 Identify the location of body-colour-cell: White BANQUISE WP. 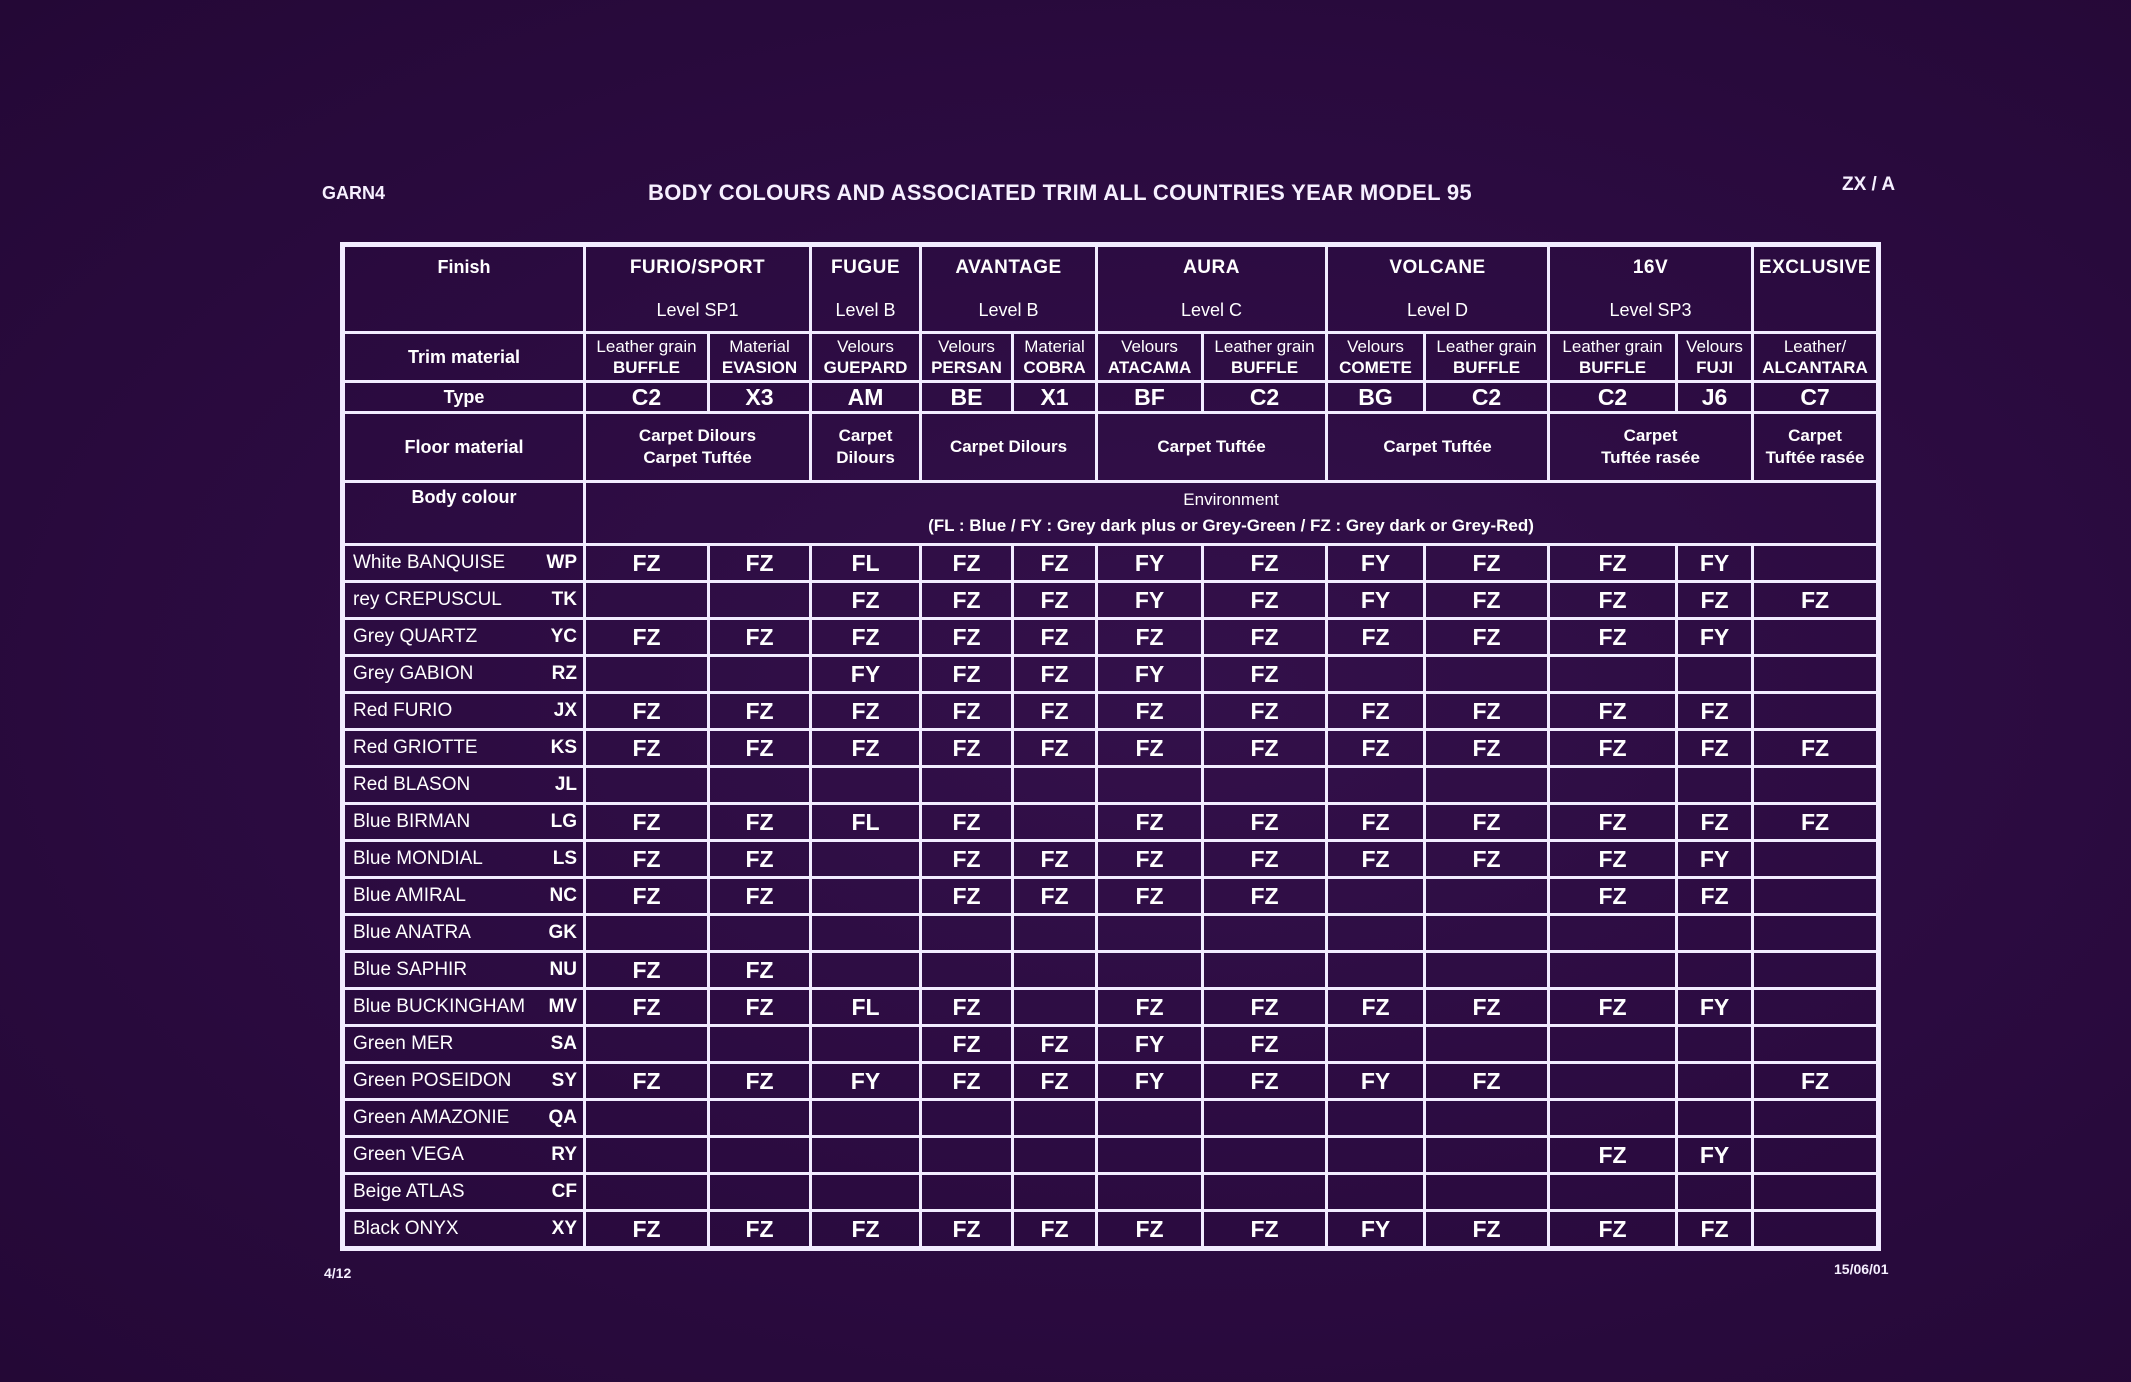
(463, 563).